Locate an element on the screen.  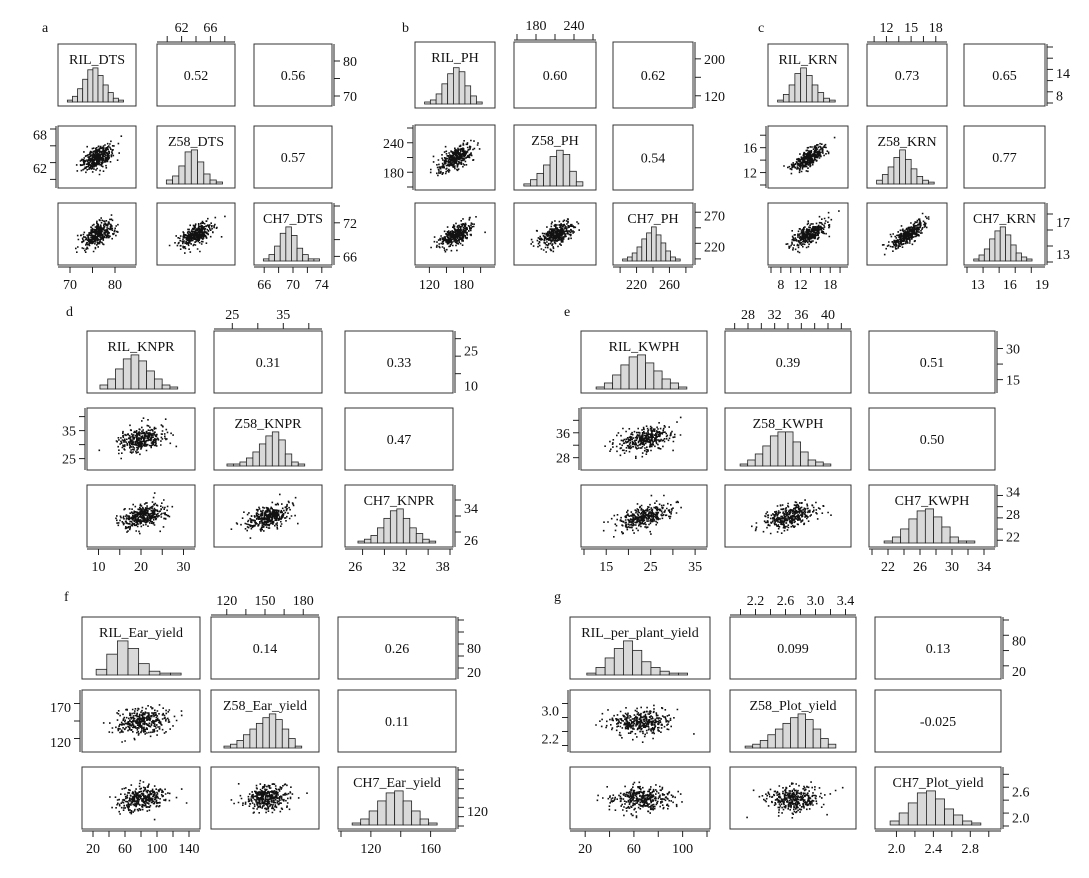
panel-letter: a is located at coordinates (45, 28).